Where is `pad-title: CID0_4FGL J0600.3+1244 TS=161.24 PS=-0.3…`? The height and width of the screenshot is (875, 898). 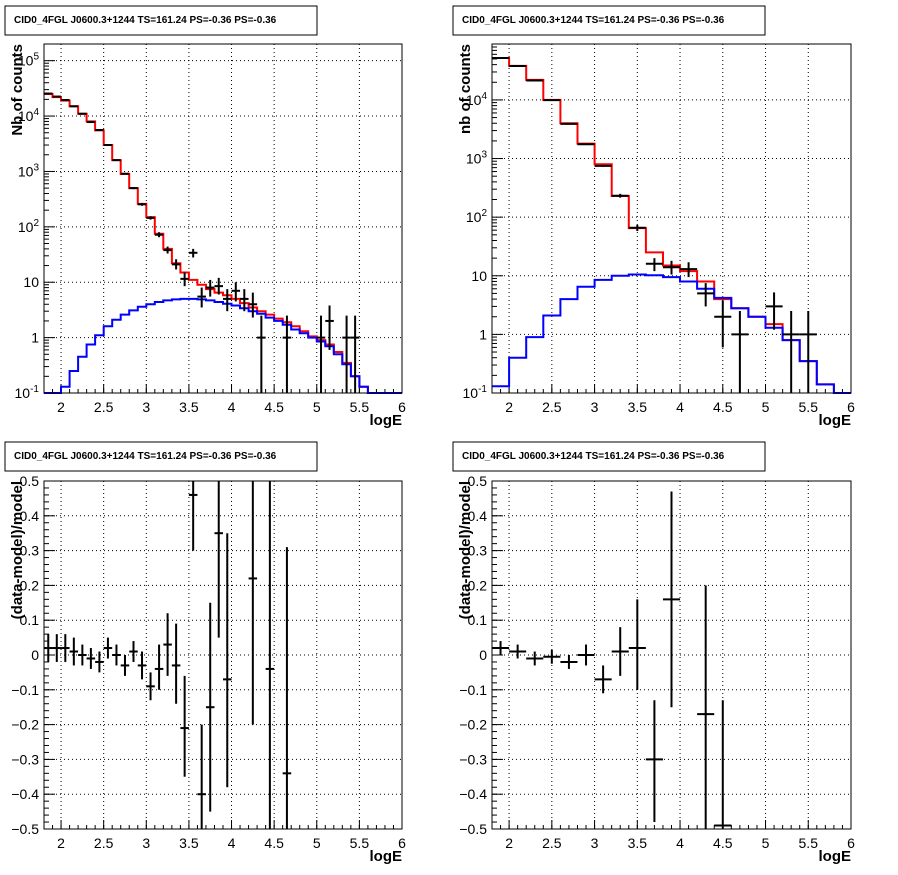 pad-title: CID0_4FGL J0600.3+1244 TS=161.24 PS=-0.3… is located at coordinates (593, 456).